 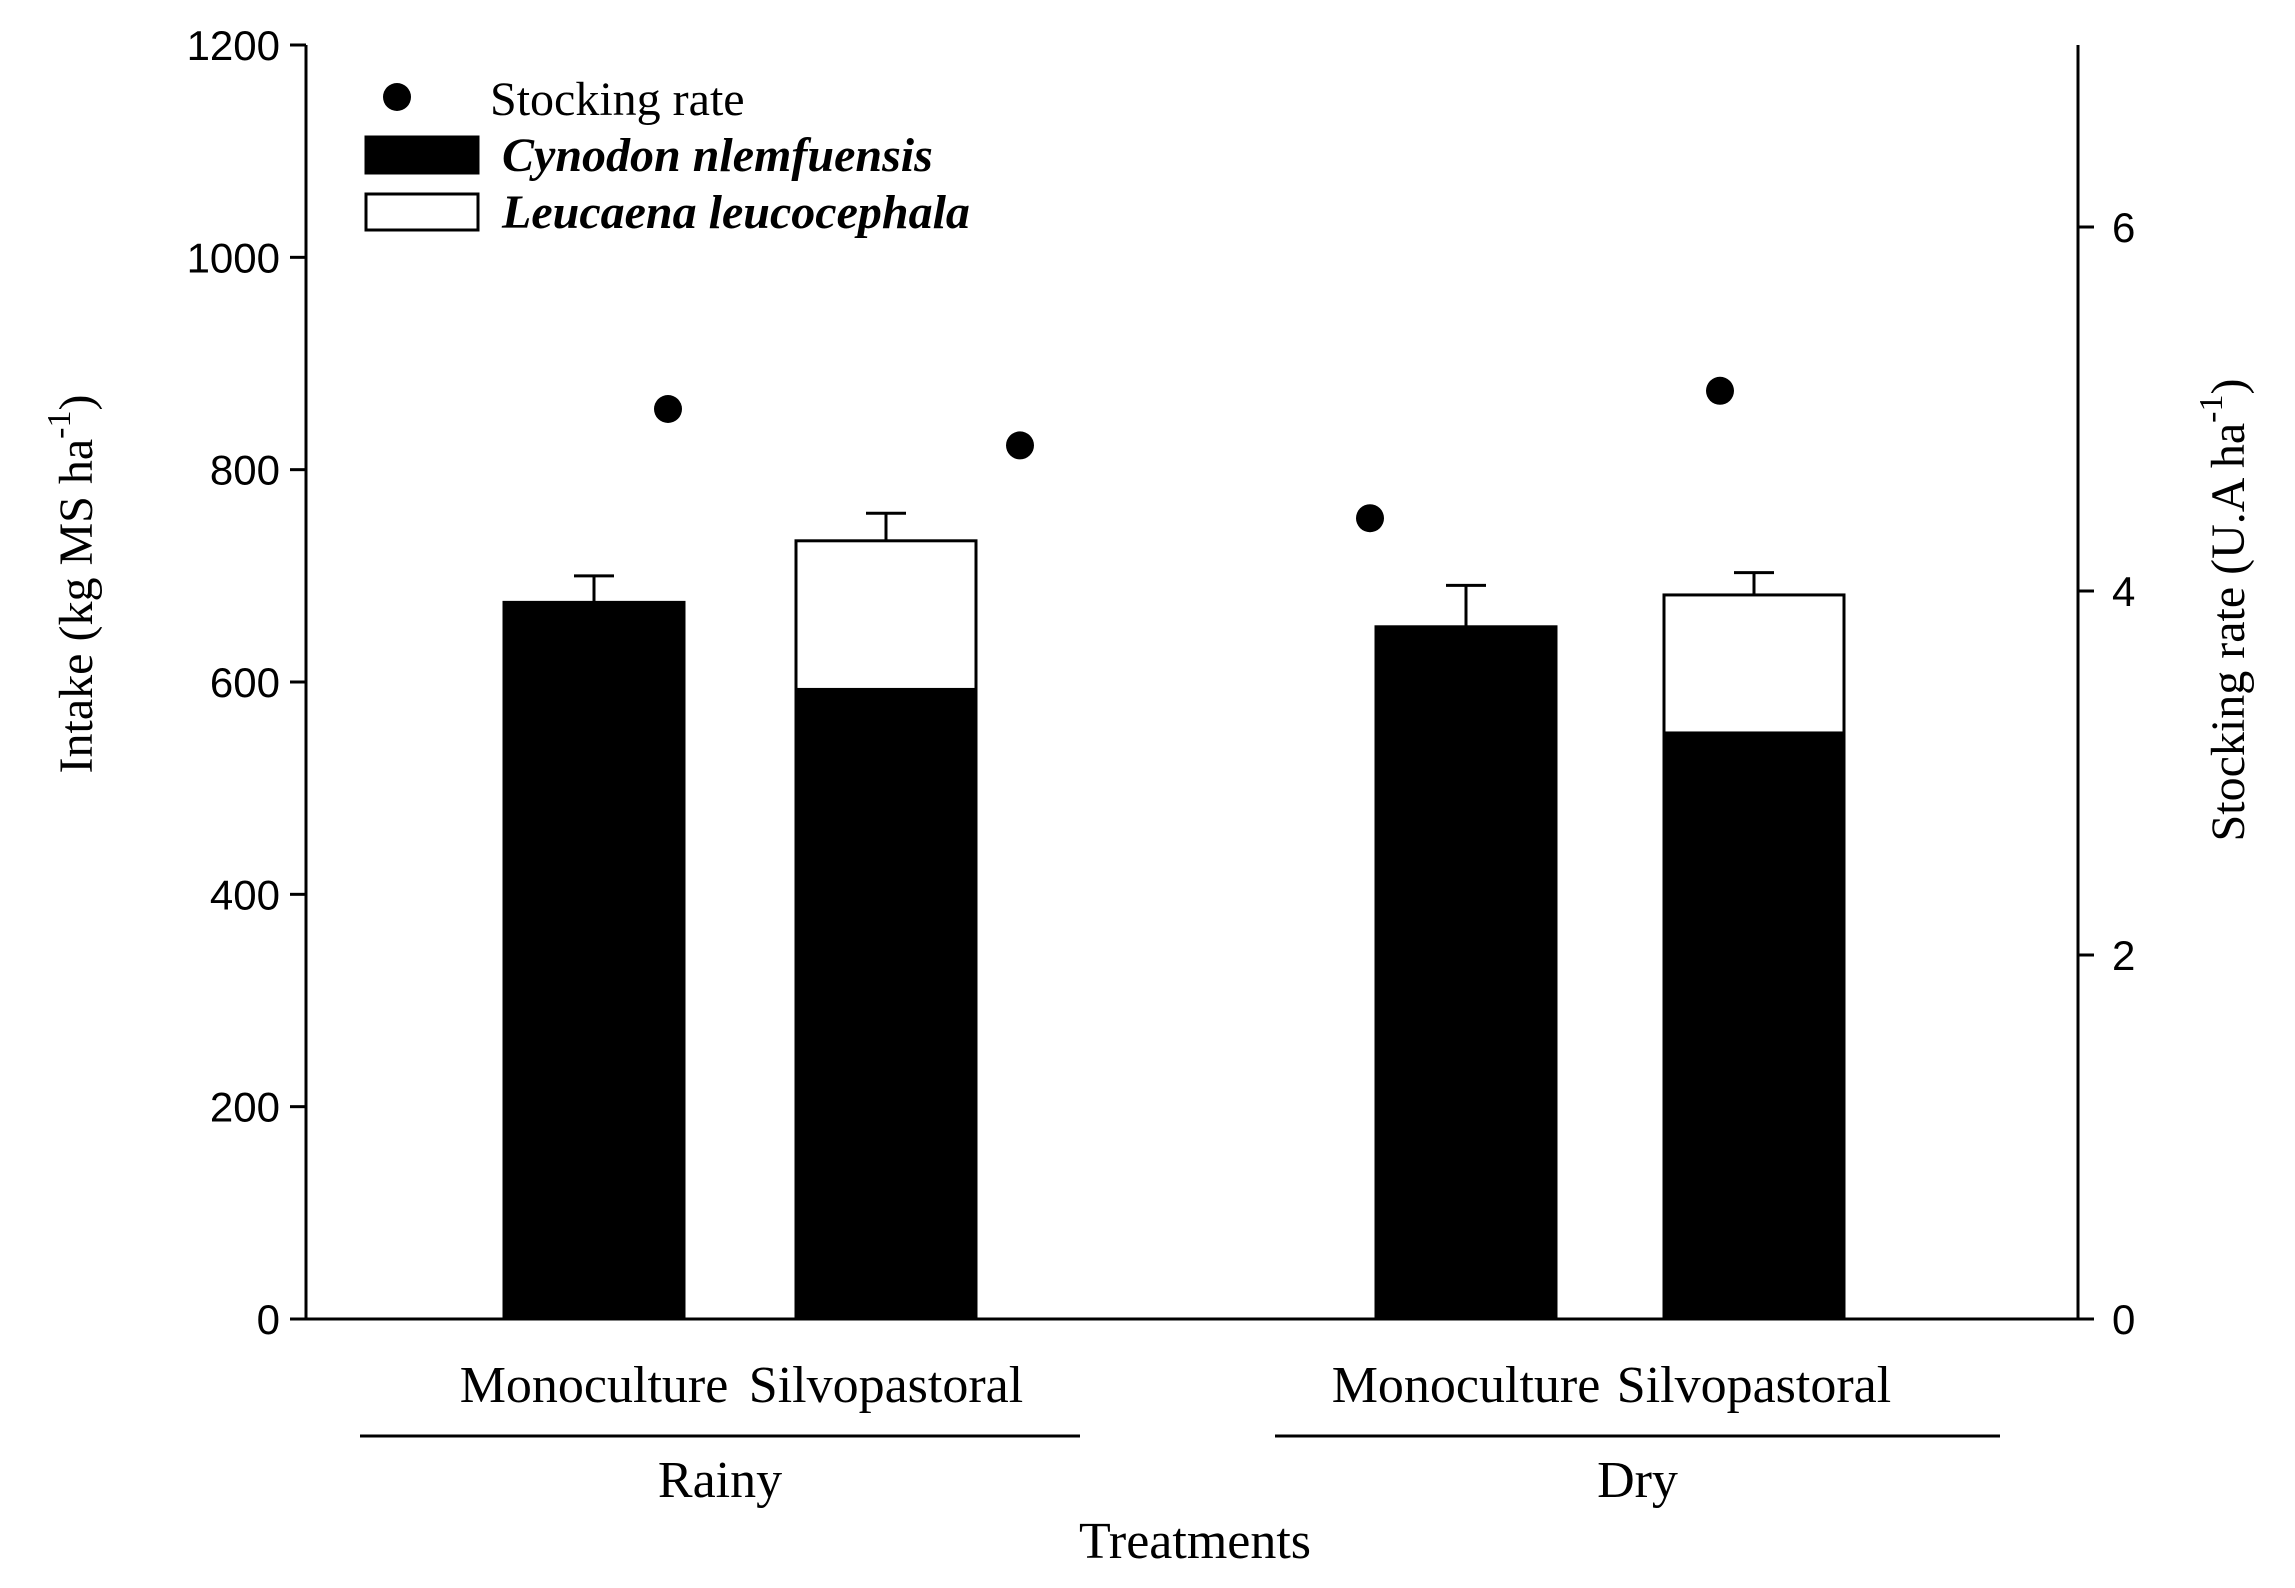 What do you see at coordinates (59, 425) in the screenshot?
I see `y-axis-left-label-sup: -1` at bounding box center [59, 425].